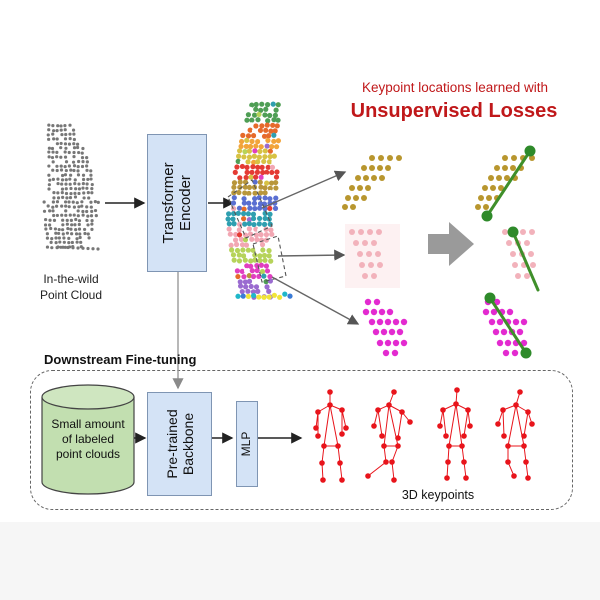  I want to click on pretrained-backbone-box: Pre-trained Backbone, so click(179, 444).